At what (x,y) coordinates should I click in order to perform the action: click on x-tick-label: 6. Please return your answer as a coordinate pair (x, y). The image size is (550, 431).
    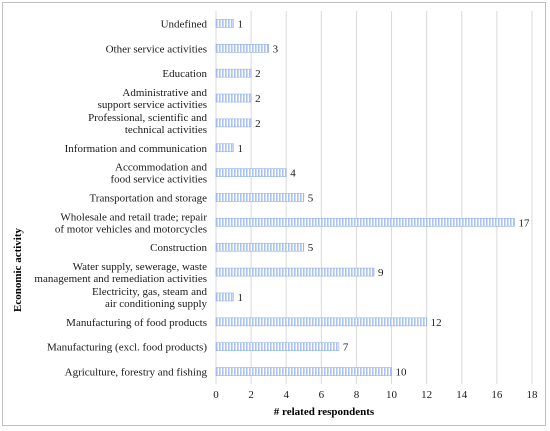
    Looking at the image, I should click on (322, 395).